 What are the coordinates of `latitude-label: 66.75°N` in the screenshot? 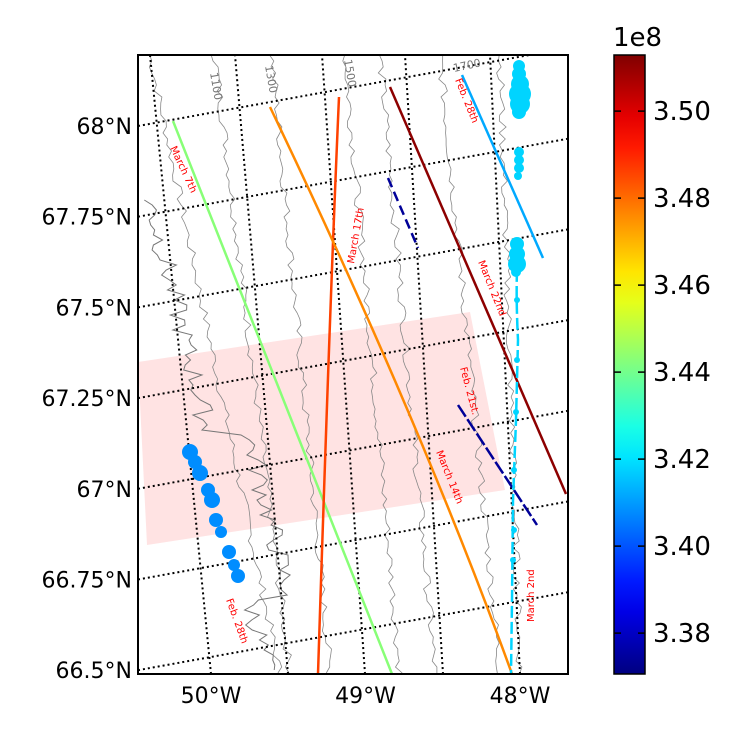 It's located at (87, 581).